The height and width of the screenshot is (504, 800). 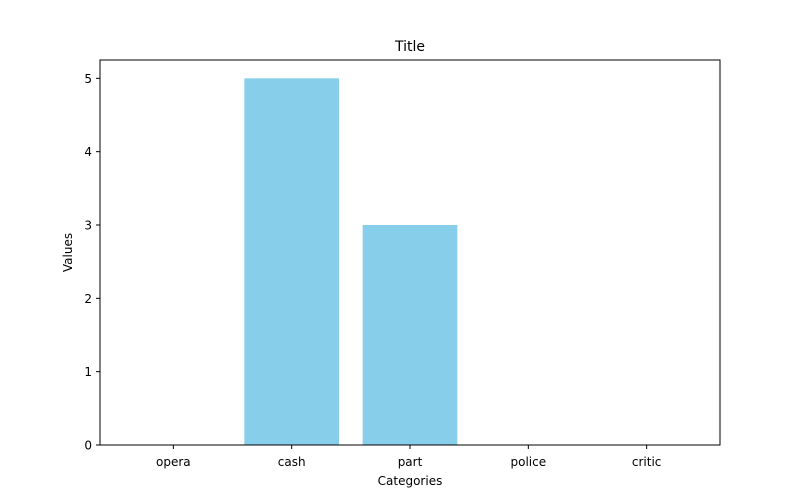 What do you see at coordinates (410, 481) in the screenshot?
I see `x-axis-label: Categories` at bounding box center [410, 481].